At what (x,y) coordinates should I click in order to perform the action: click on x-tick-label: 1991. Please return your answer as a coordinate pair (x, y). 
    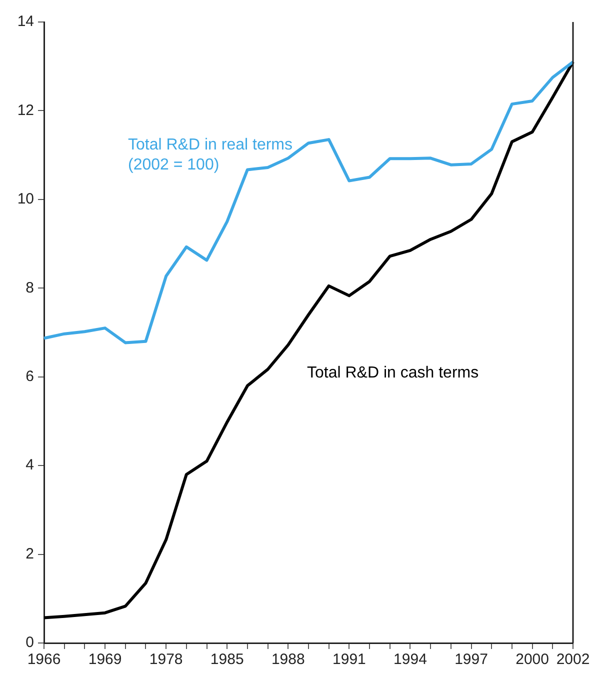
    Looking at the image, I should click on (349, 659).